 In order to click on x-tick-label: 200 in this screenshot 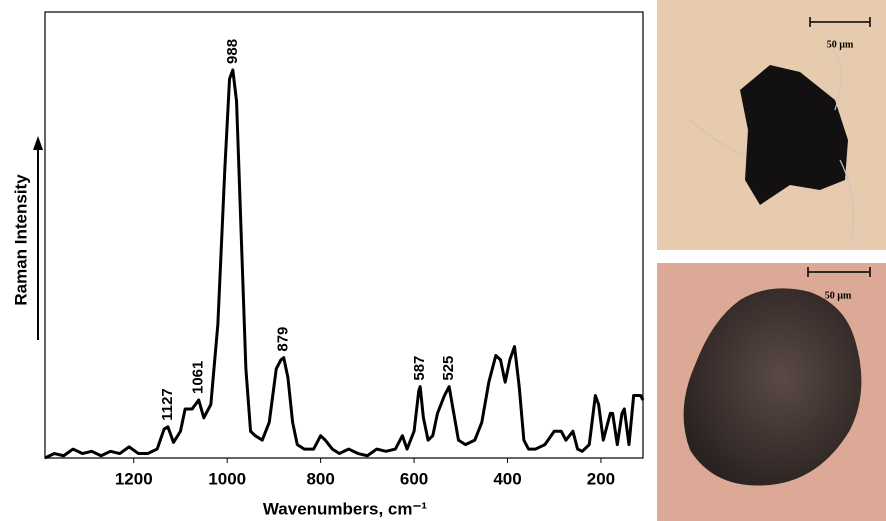, I will do `click(601, 478)`.